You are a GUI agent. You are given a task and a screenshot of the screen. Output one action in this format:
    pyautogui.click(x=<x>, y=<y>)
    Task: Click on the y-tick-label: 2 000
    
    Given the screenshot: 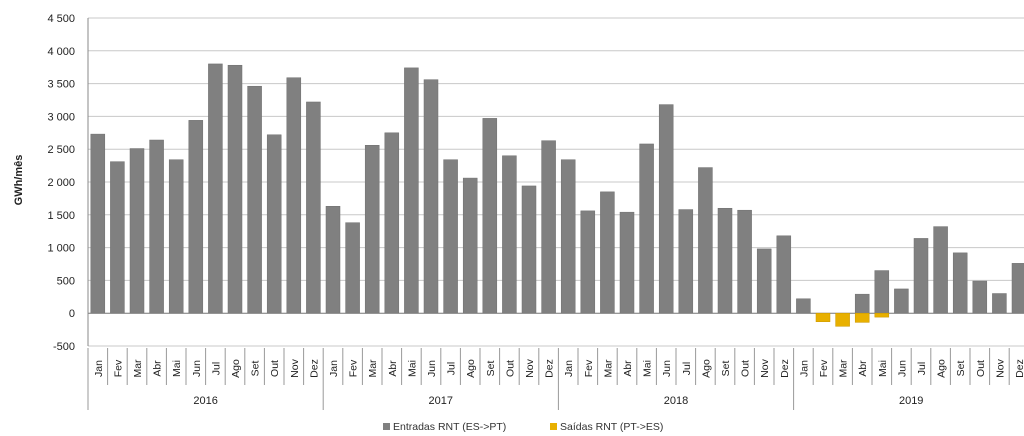 What is the action you would take?
    pyautogui.click(x=61, y=183)
    